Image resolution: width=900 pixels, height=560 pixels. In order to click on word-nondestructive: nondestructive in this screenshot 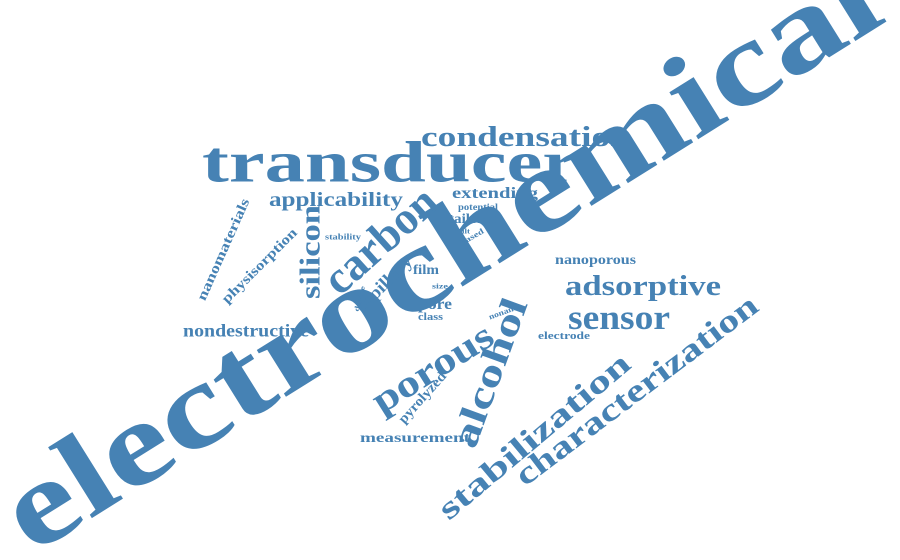, I will do `click(246, 330)`.